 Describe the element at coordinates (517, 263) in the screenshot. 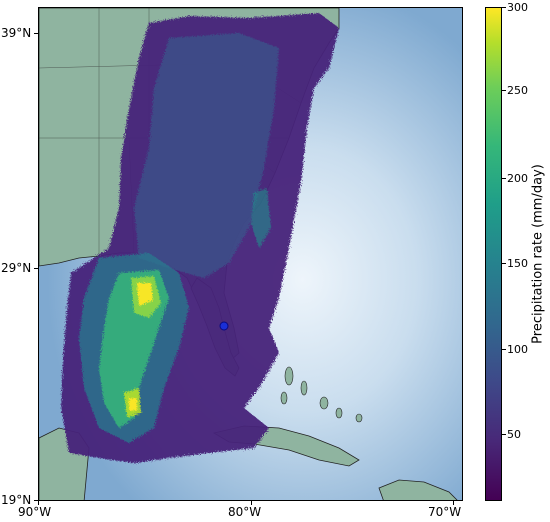

I see `colorbar-tick-label: 150` at that location.